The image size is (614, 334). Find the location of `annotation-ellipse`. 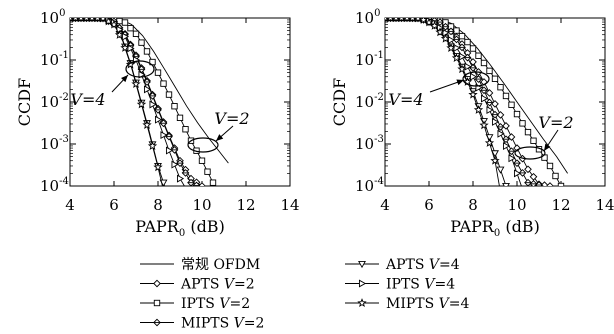

annotation-ellipse is located at coordinates (530, 153).